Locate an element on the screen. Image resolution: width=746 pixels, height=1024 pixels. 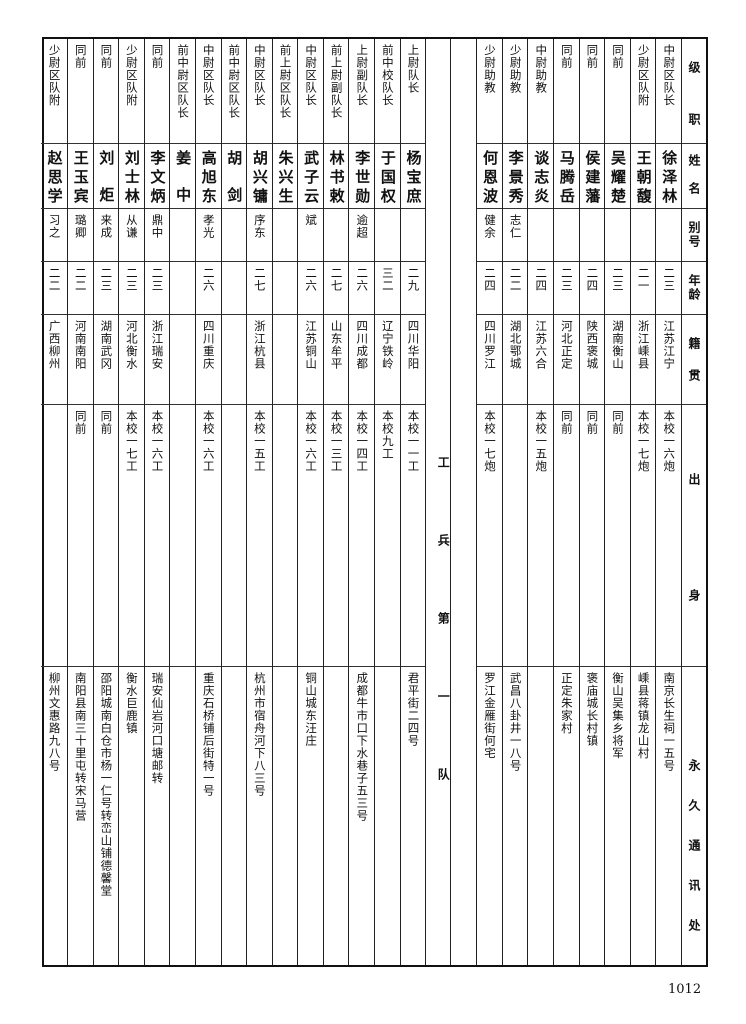
age-cell: 二七 is located at coordinates (259, 288).